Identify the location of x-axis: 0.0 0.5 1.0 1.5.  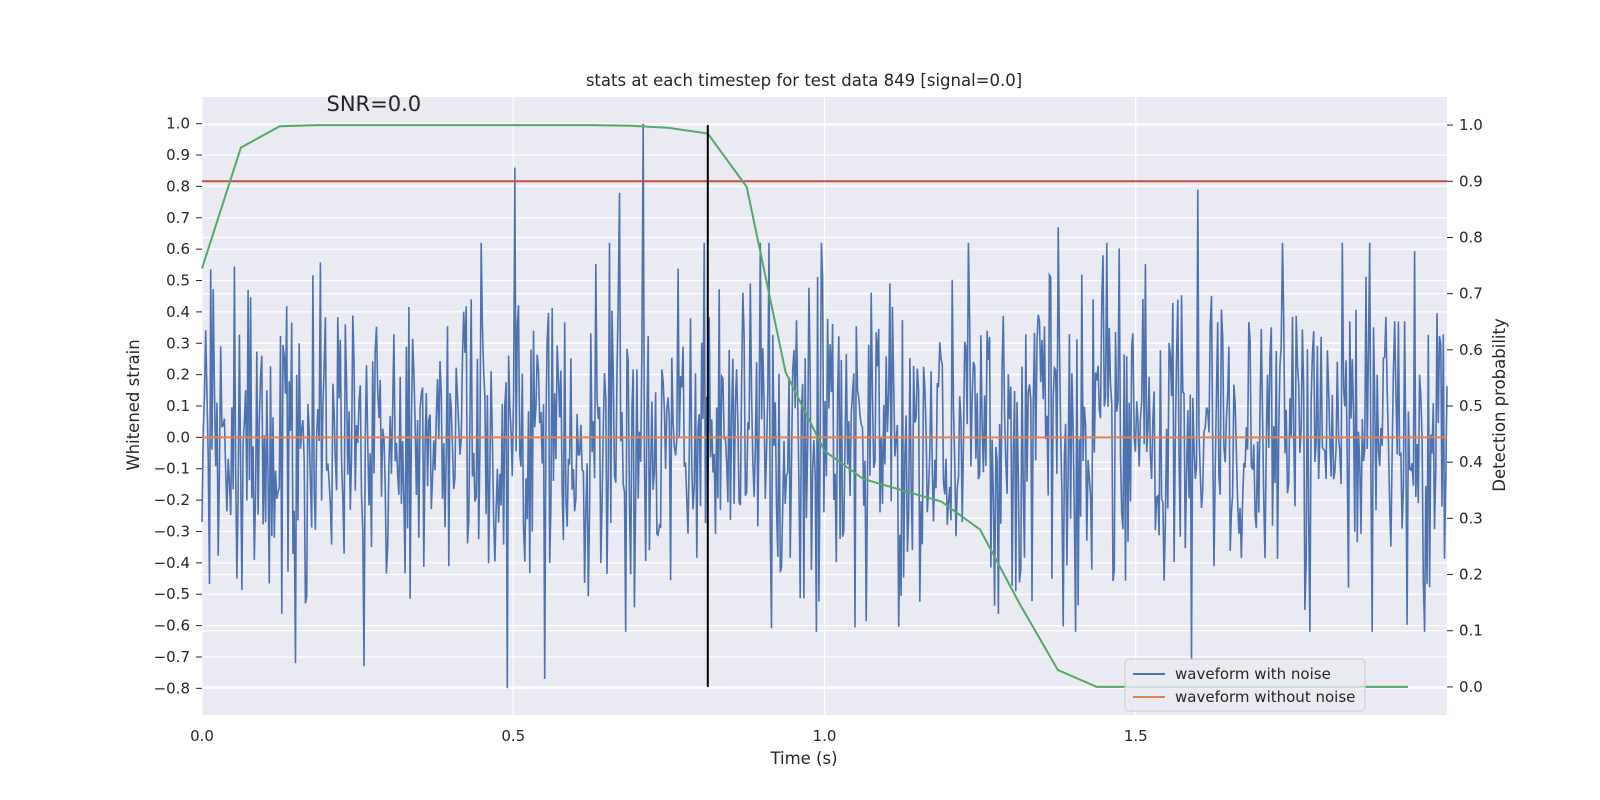
(669, 736).